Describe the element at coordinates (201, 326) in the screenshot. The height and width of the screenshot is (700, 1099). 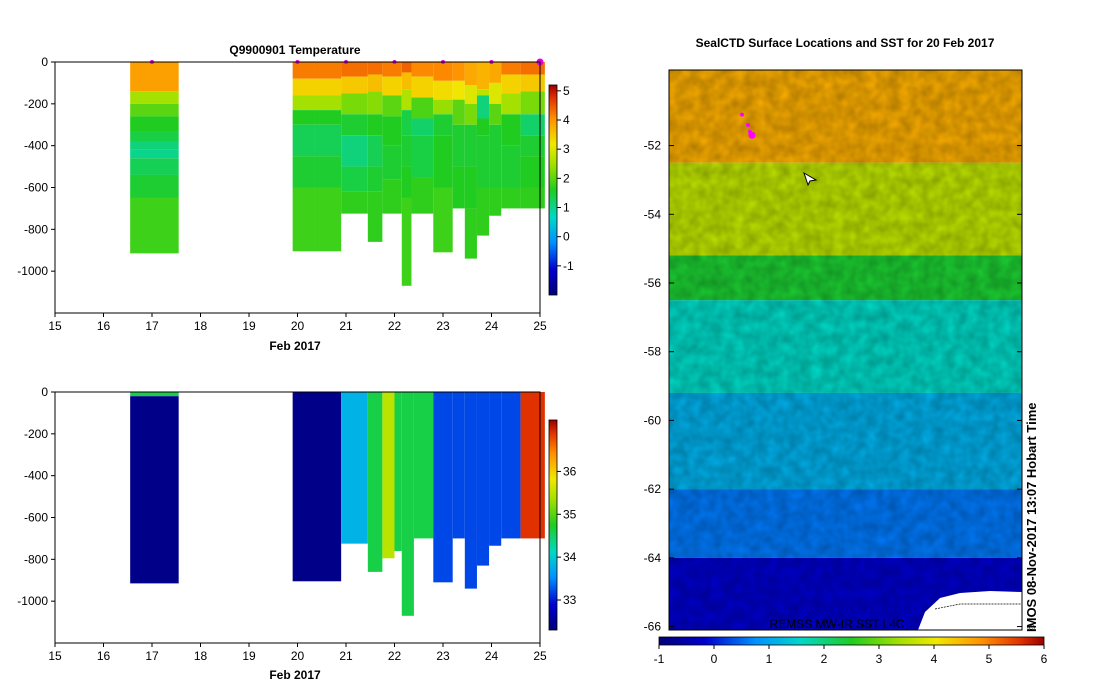
I see `temperature-x-tick-label: 18` at that location.